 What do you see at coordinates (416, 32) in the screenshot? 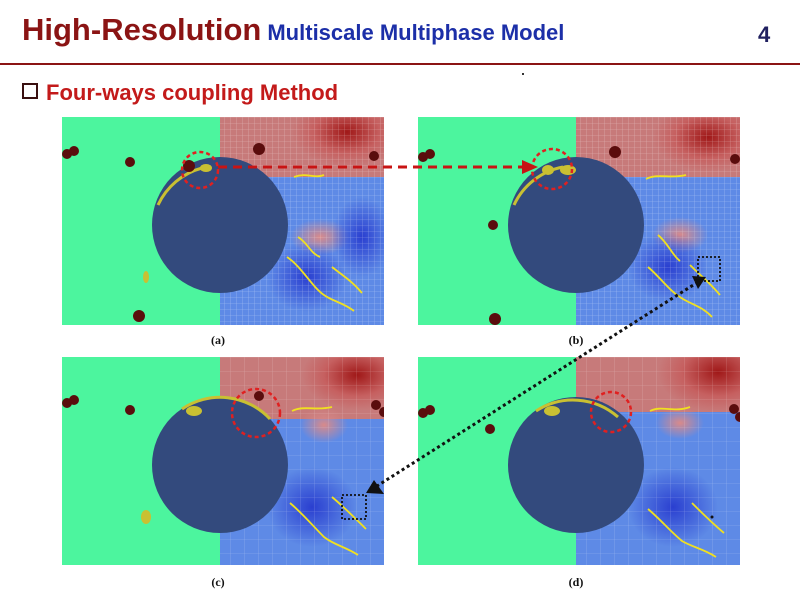
I see `title-subtitle: Multiscale Multiphase Model` at bounding box center [416, 32].